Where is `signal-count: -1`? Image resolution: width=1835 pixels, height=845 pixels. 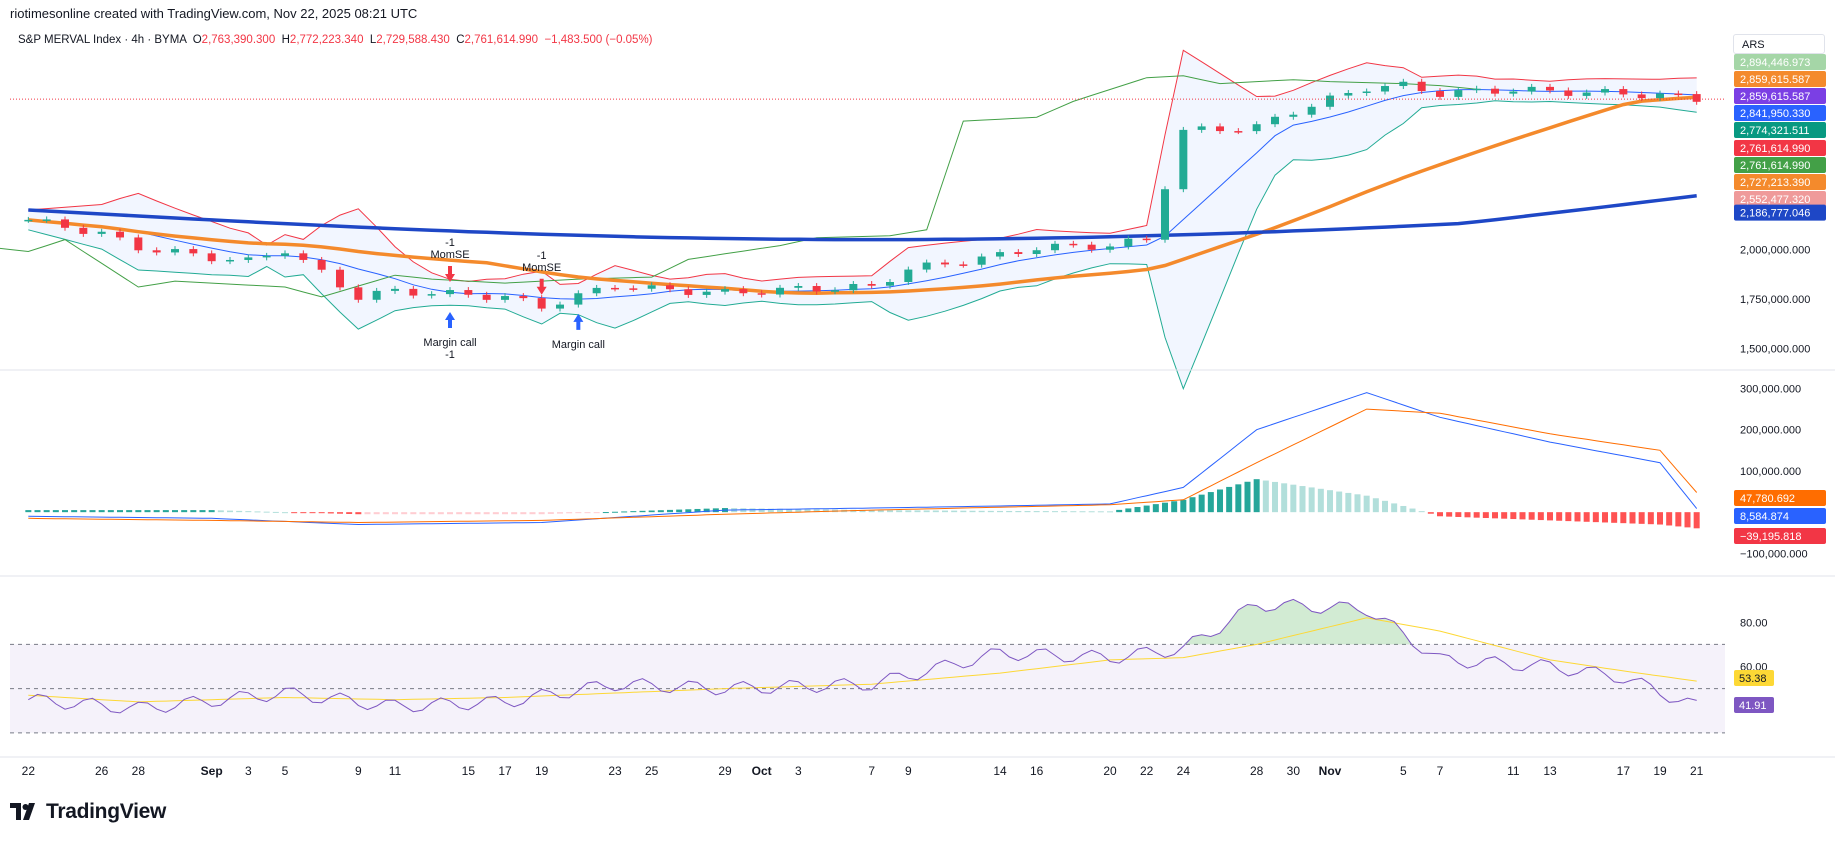 signal-count: -1 is located at coordinates (450, 355).